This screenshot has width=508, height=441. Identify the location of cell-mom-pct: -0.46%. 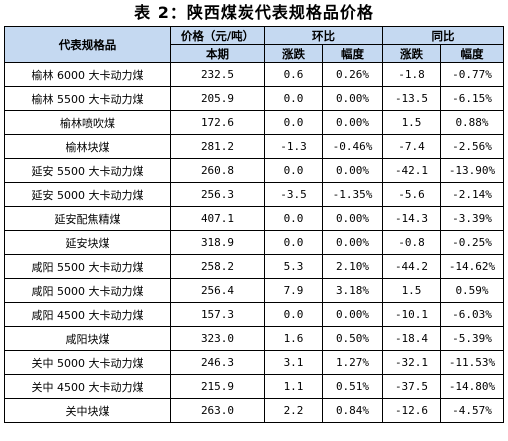
(352, 146).